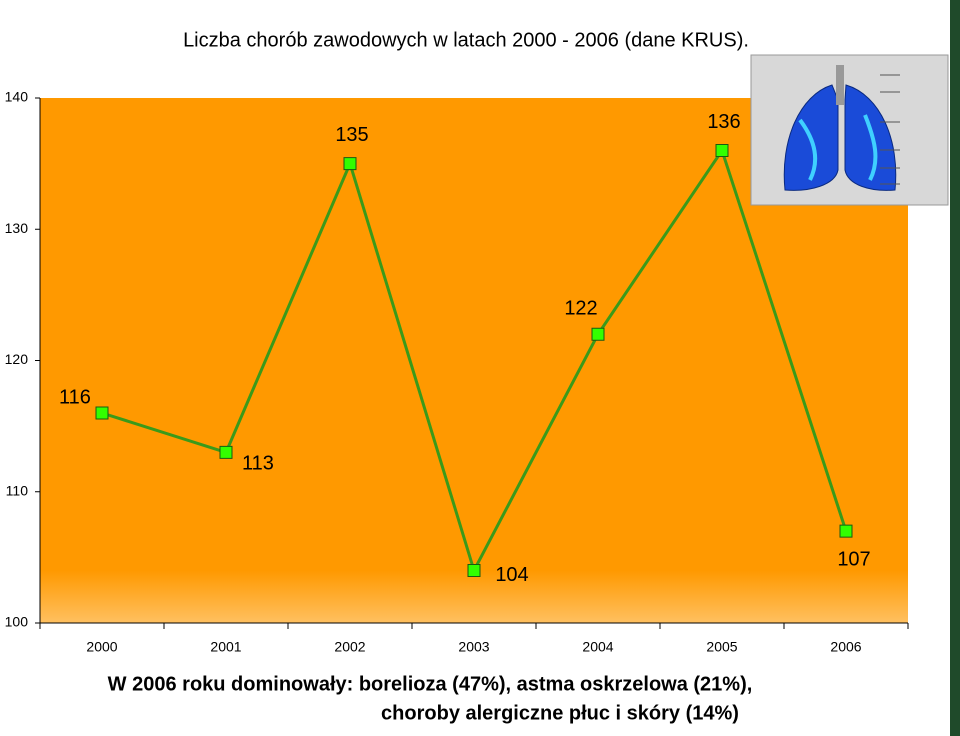  I want to click on x-tick-label: 2006, so click(845, 647).